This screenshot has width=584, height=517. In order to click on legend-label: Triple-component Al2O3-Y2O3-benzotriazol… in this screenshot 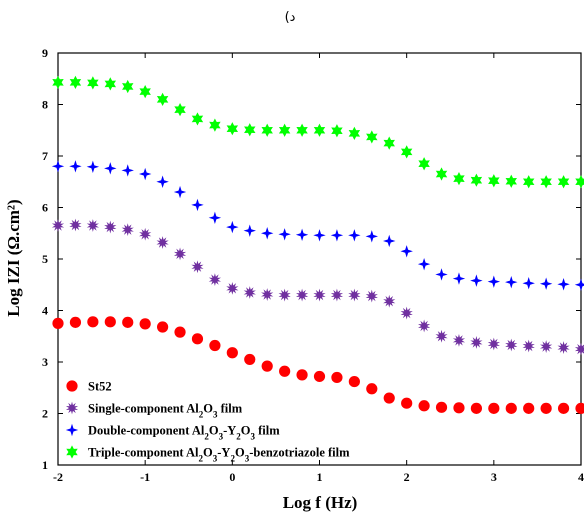, I will do `click(219, 455)`.